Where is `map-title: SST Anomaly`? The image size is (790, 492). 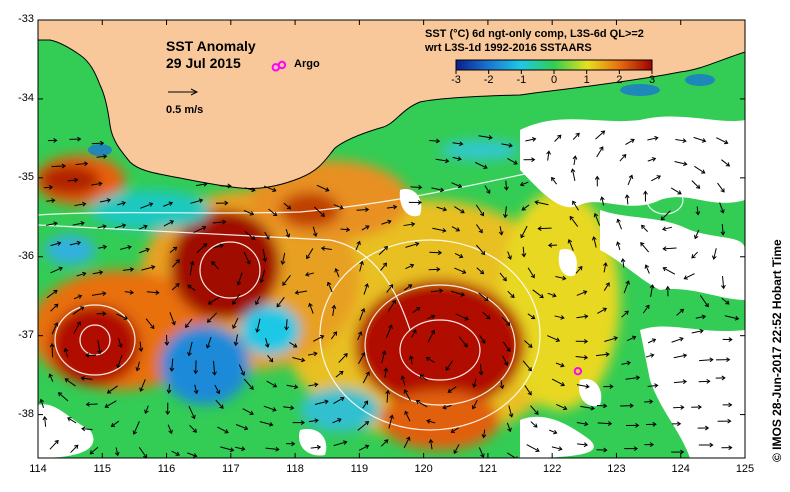
map-title: SST Anomaly is located at coordinates (211, 46).